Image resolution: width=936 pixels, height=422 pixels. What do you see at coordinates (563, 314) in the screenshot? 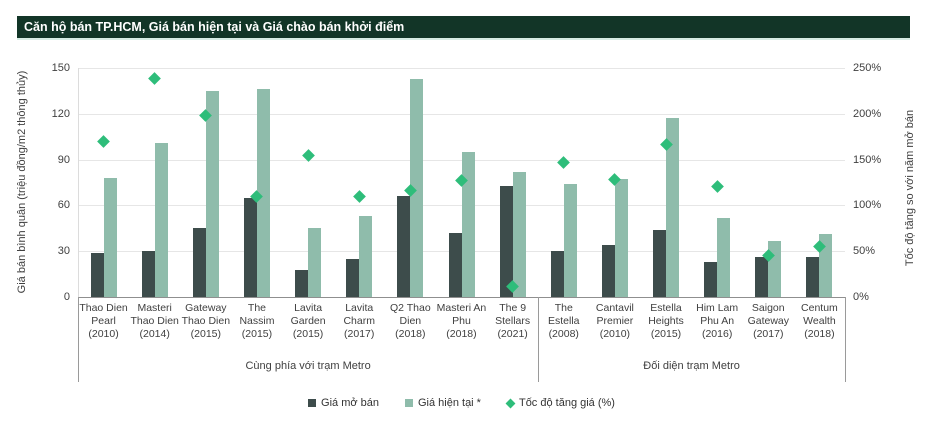
I see `category-name: The Estella` at bounding box center [563, 314].